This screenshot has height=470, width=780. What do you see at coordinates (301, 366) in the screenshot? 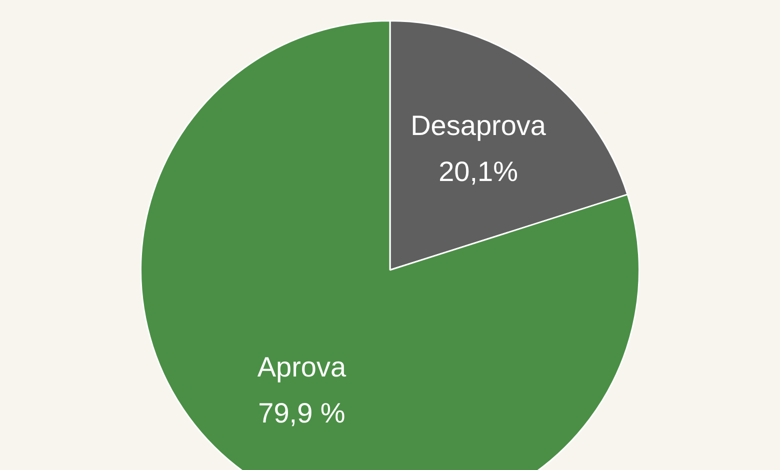
I see `slice-label: Aprova` at bounding box center [301, 366].